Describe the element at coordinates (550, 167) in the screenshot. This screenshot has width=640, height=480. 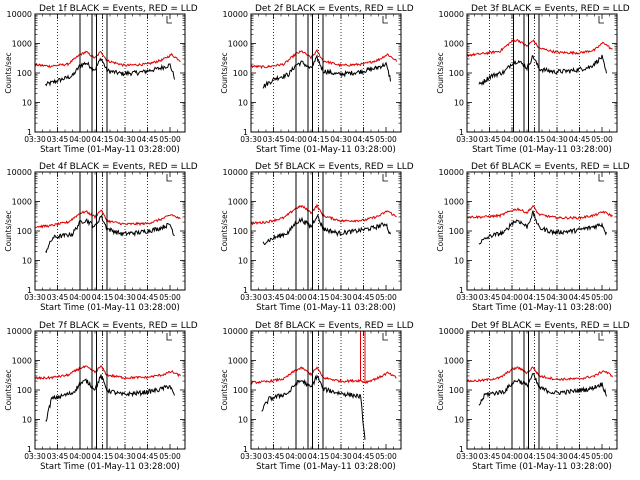
I see `chart-title: Det 6f BLACK = Events, RED = LLD` at that location.